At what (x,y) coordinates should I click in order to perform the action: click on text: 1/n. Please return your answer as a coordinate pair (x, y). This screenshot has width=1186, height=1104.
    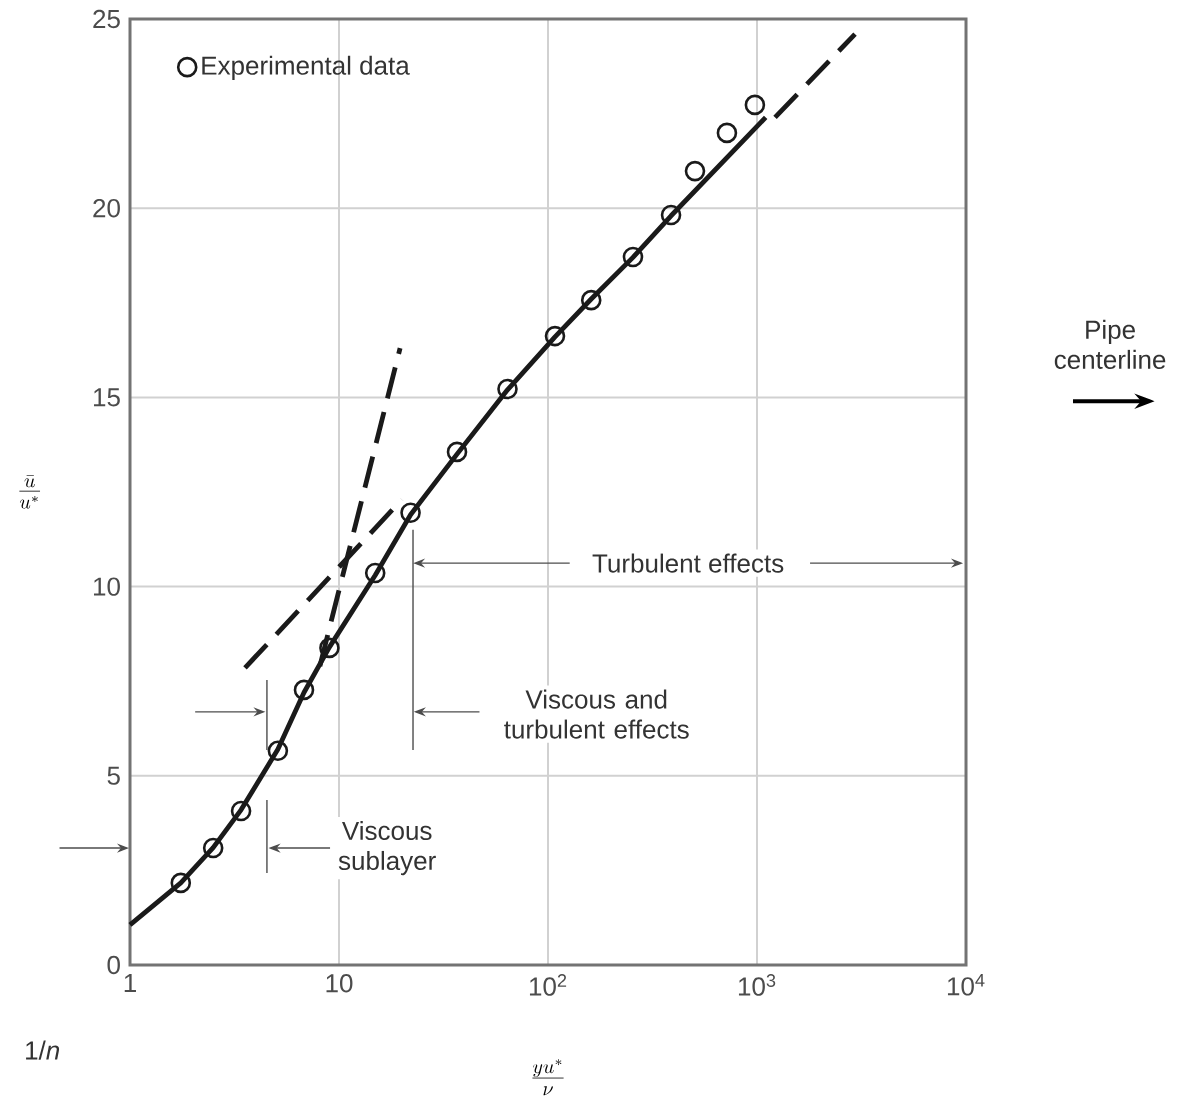
    Looking at the image, I should click on (43, 1050).